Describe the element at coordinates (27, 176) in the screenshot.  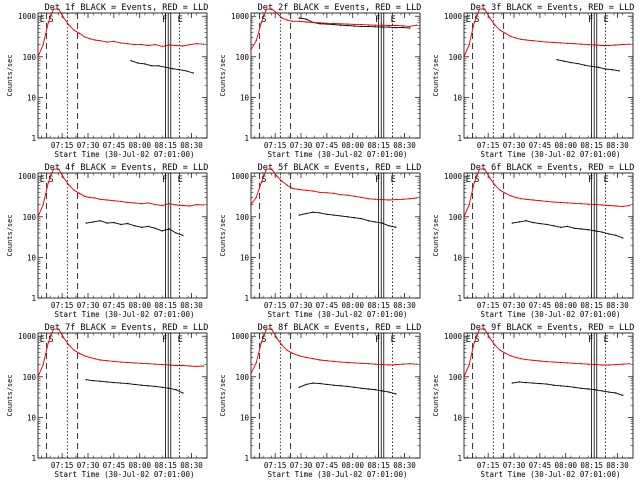
I see `y-tick-label: 1000` at that location.